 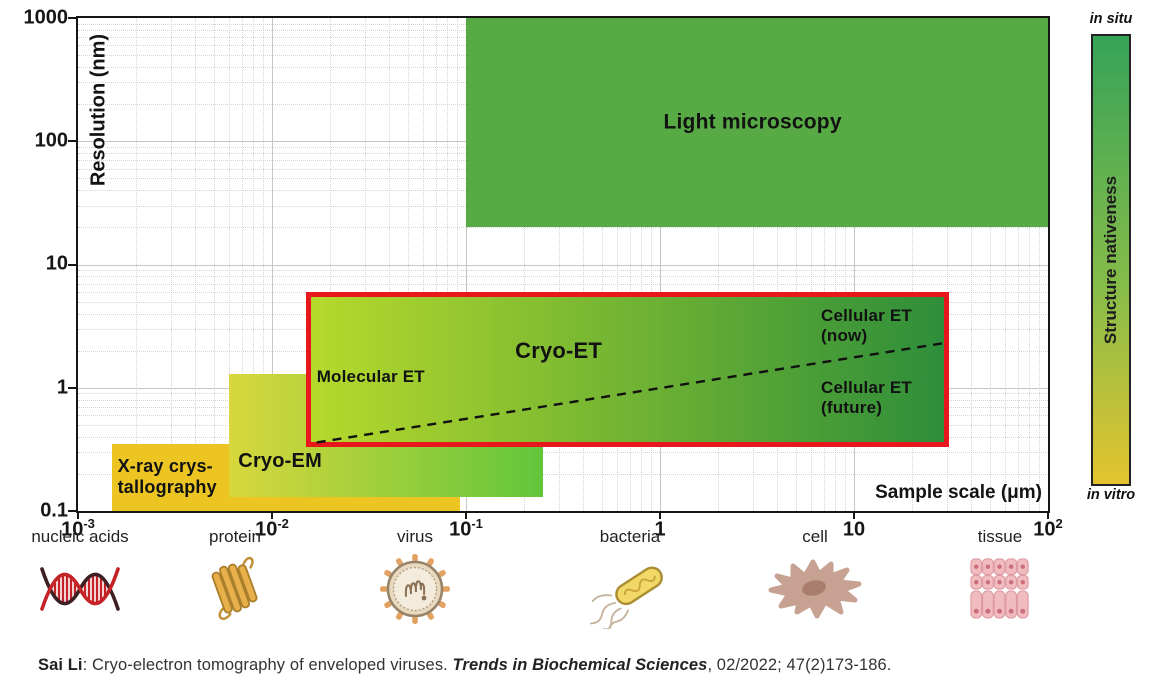 What do you see at coordinates (799, 665) in the screenshot?
I see `citation-text: , 02/2022; 47(2)173-186.` at bounding box center [799, 665].